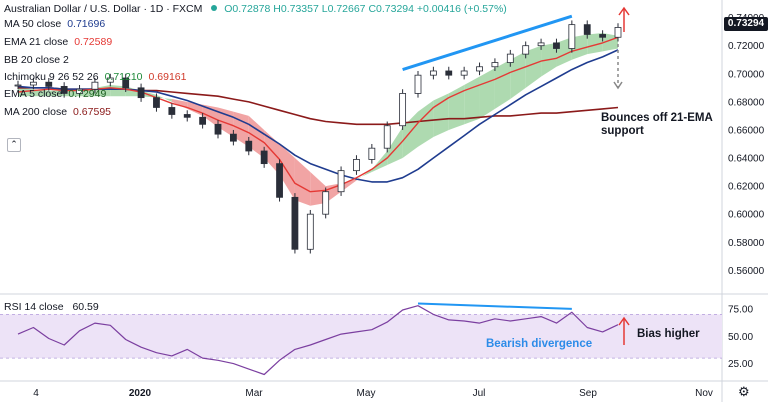  What do you see at coordinates (746, 46) in the screenshot?
I see `price-tick-label: 0.72000` at bounding box center [746, 46].